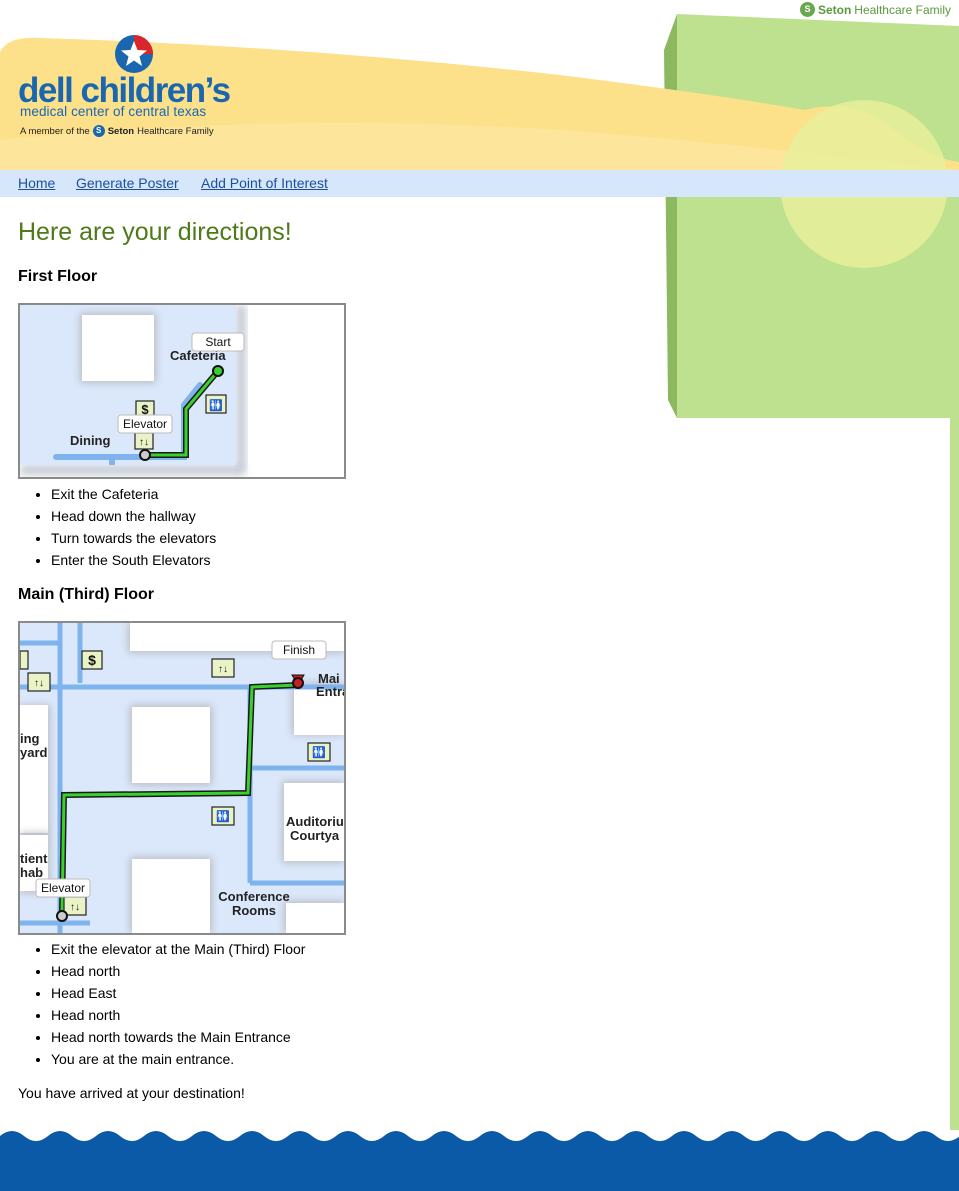 This screenshot has width=959, height=1191. I want to click on nav-home-link: Home, so click(37, 183).